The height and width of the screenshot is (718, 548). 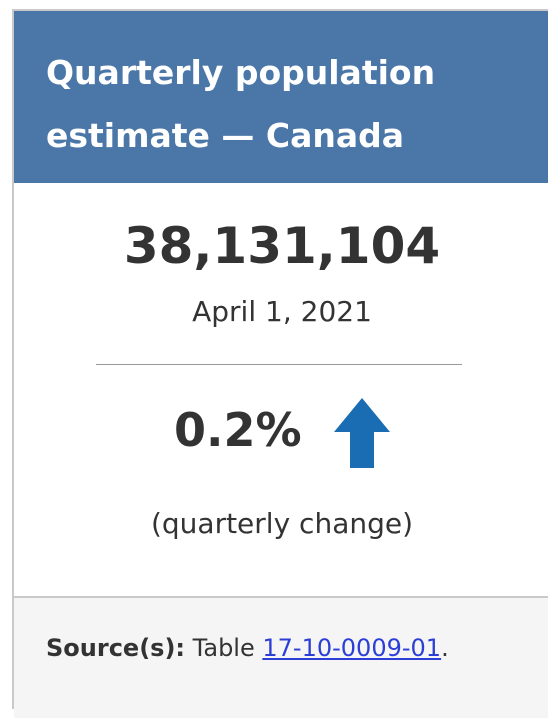 What do you see at coordinates (282, 311) in the screenshot?
I see `reference-date: April 1, 2021` at bounding box center [282, 311].